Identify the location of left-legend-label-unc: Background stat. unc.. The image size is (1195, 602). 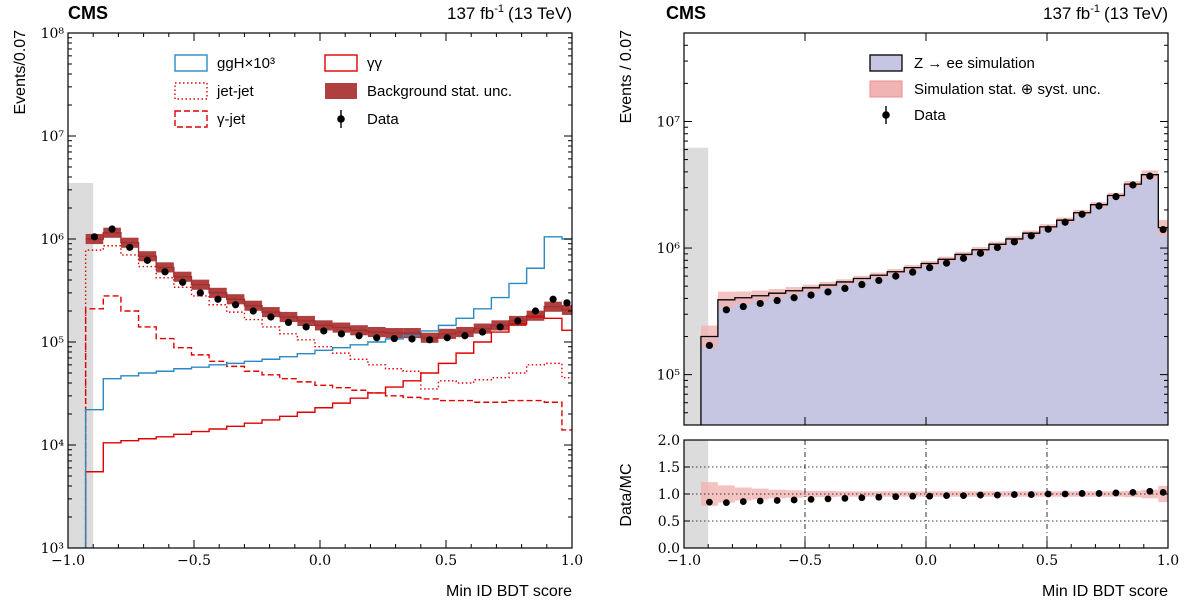
(439, 91).